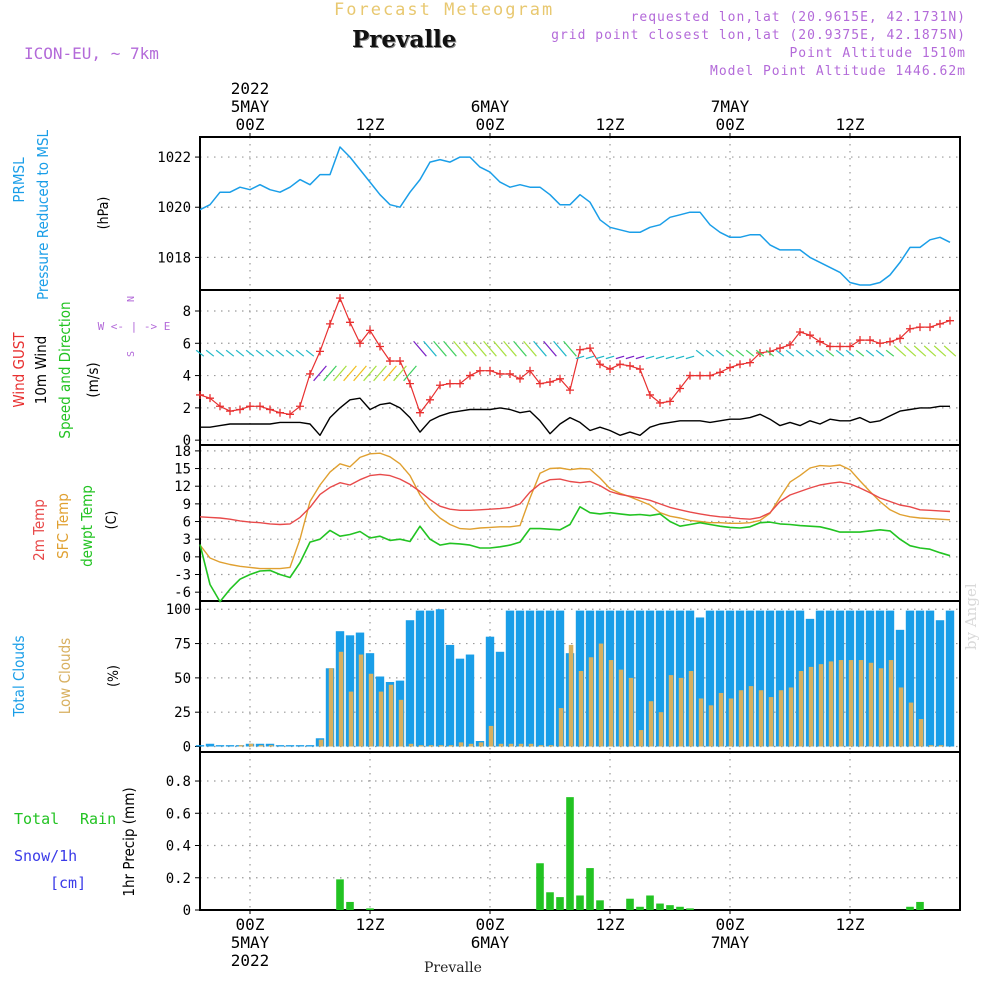  I want to click on top-time-label: 6MAY, so click(490, 106).